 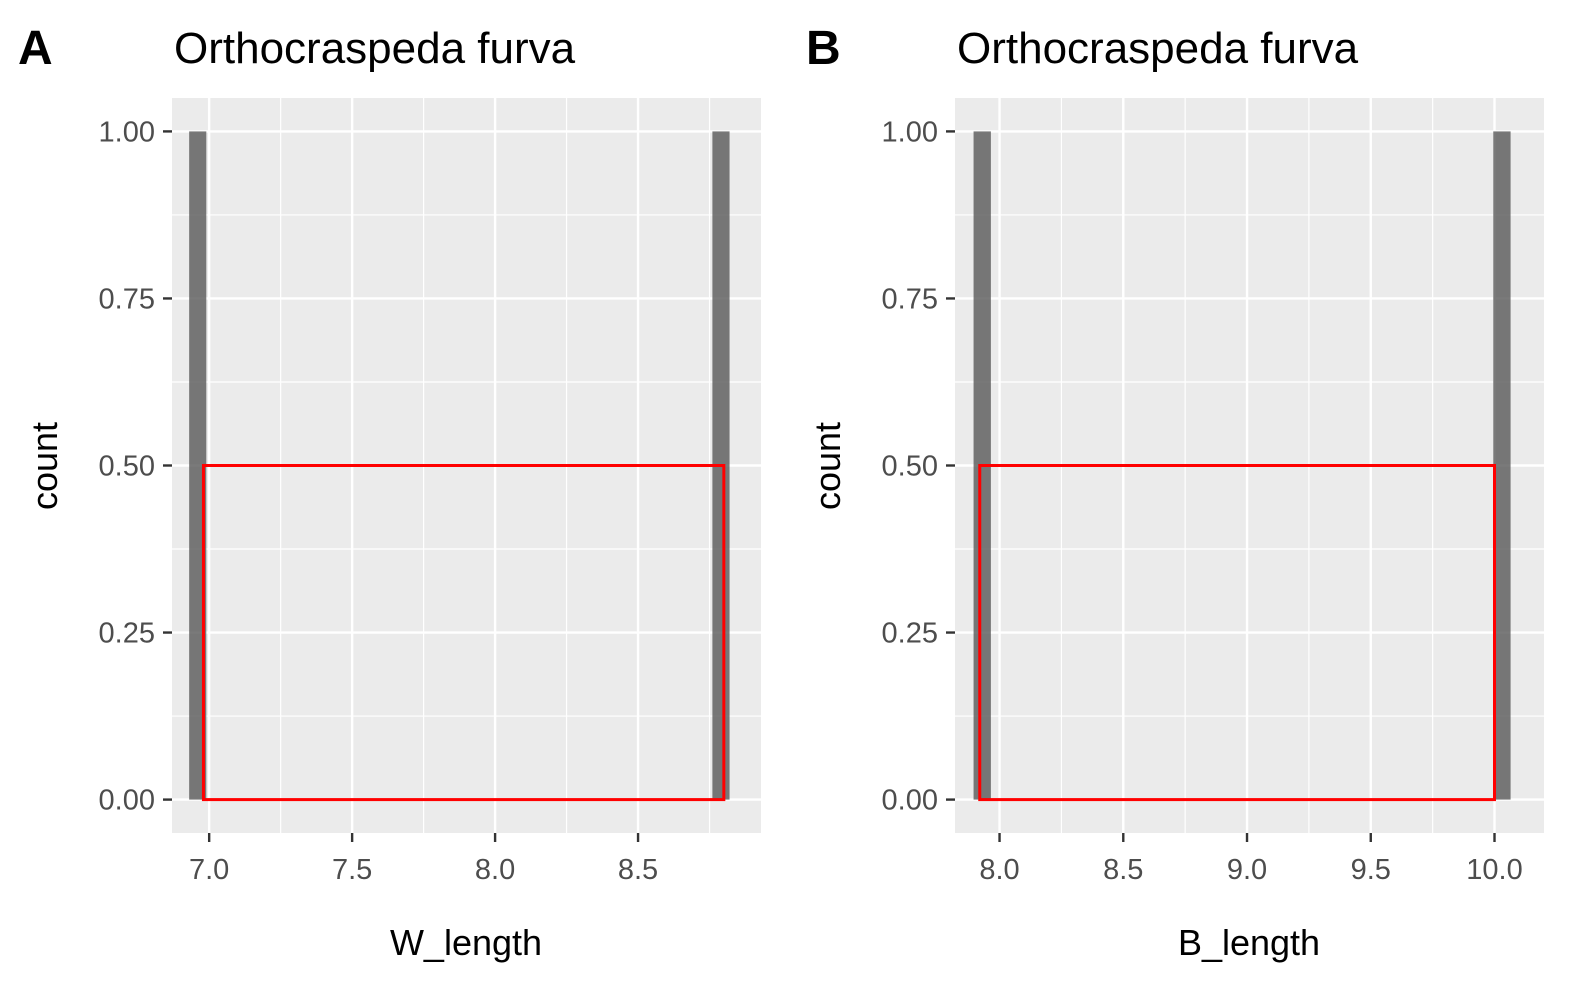 I want to click on panel-a-y-tick-label: 0.00, so click(x=127, y=801).